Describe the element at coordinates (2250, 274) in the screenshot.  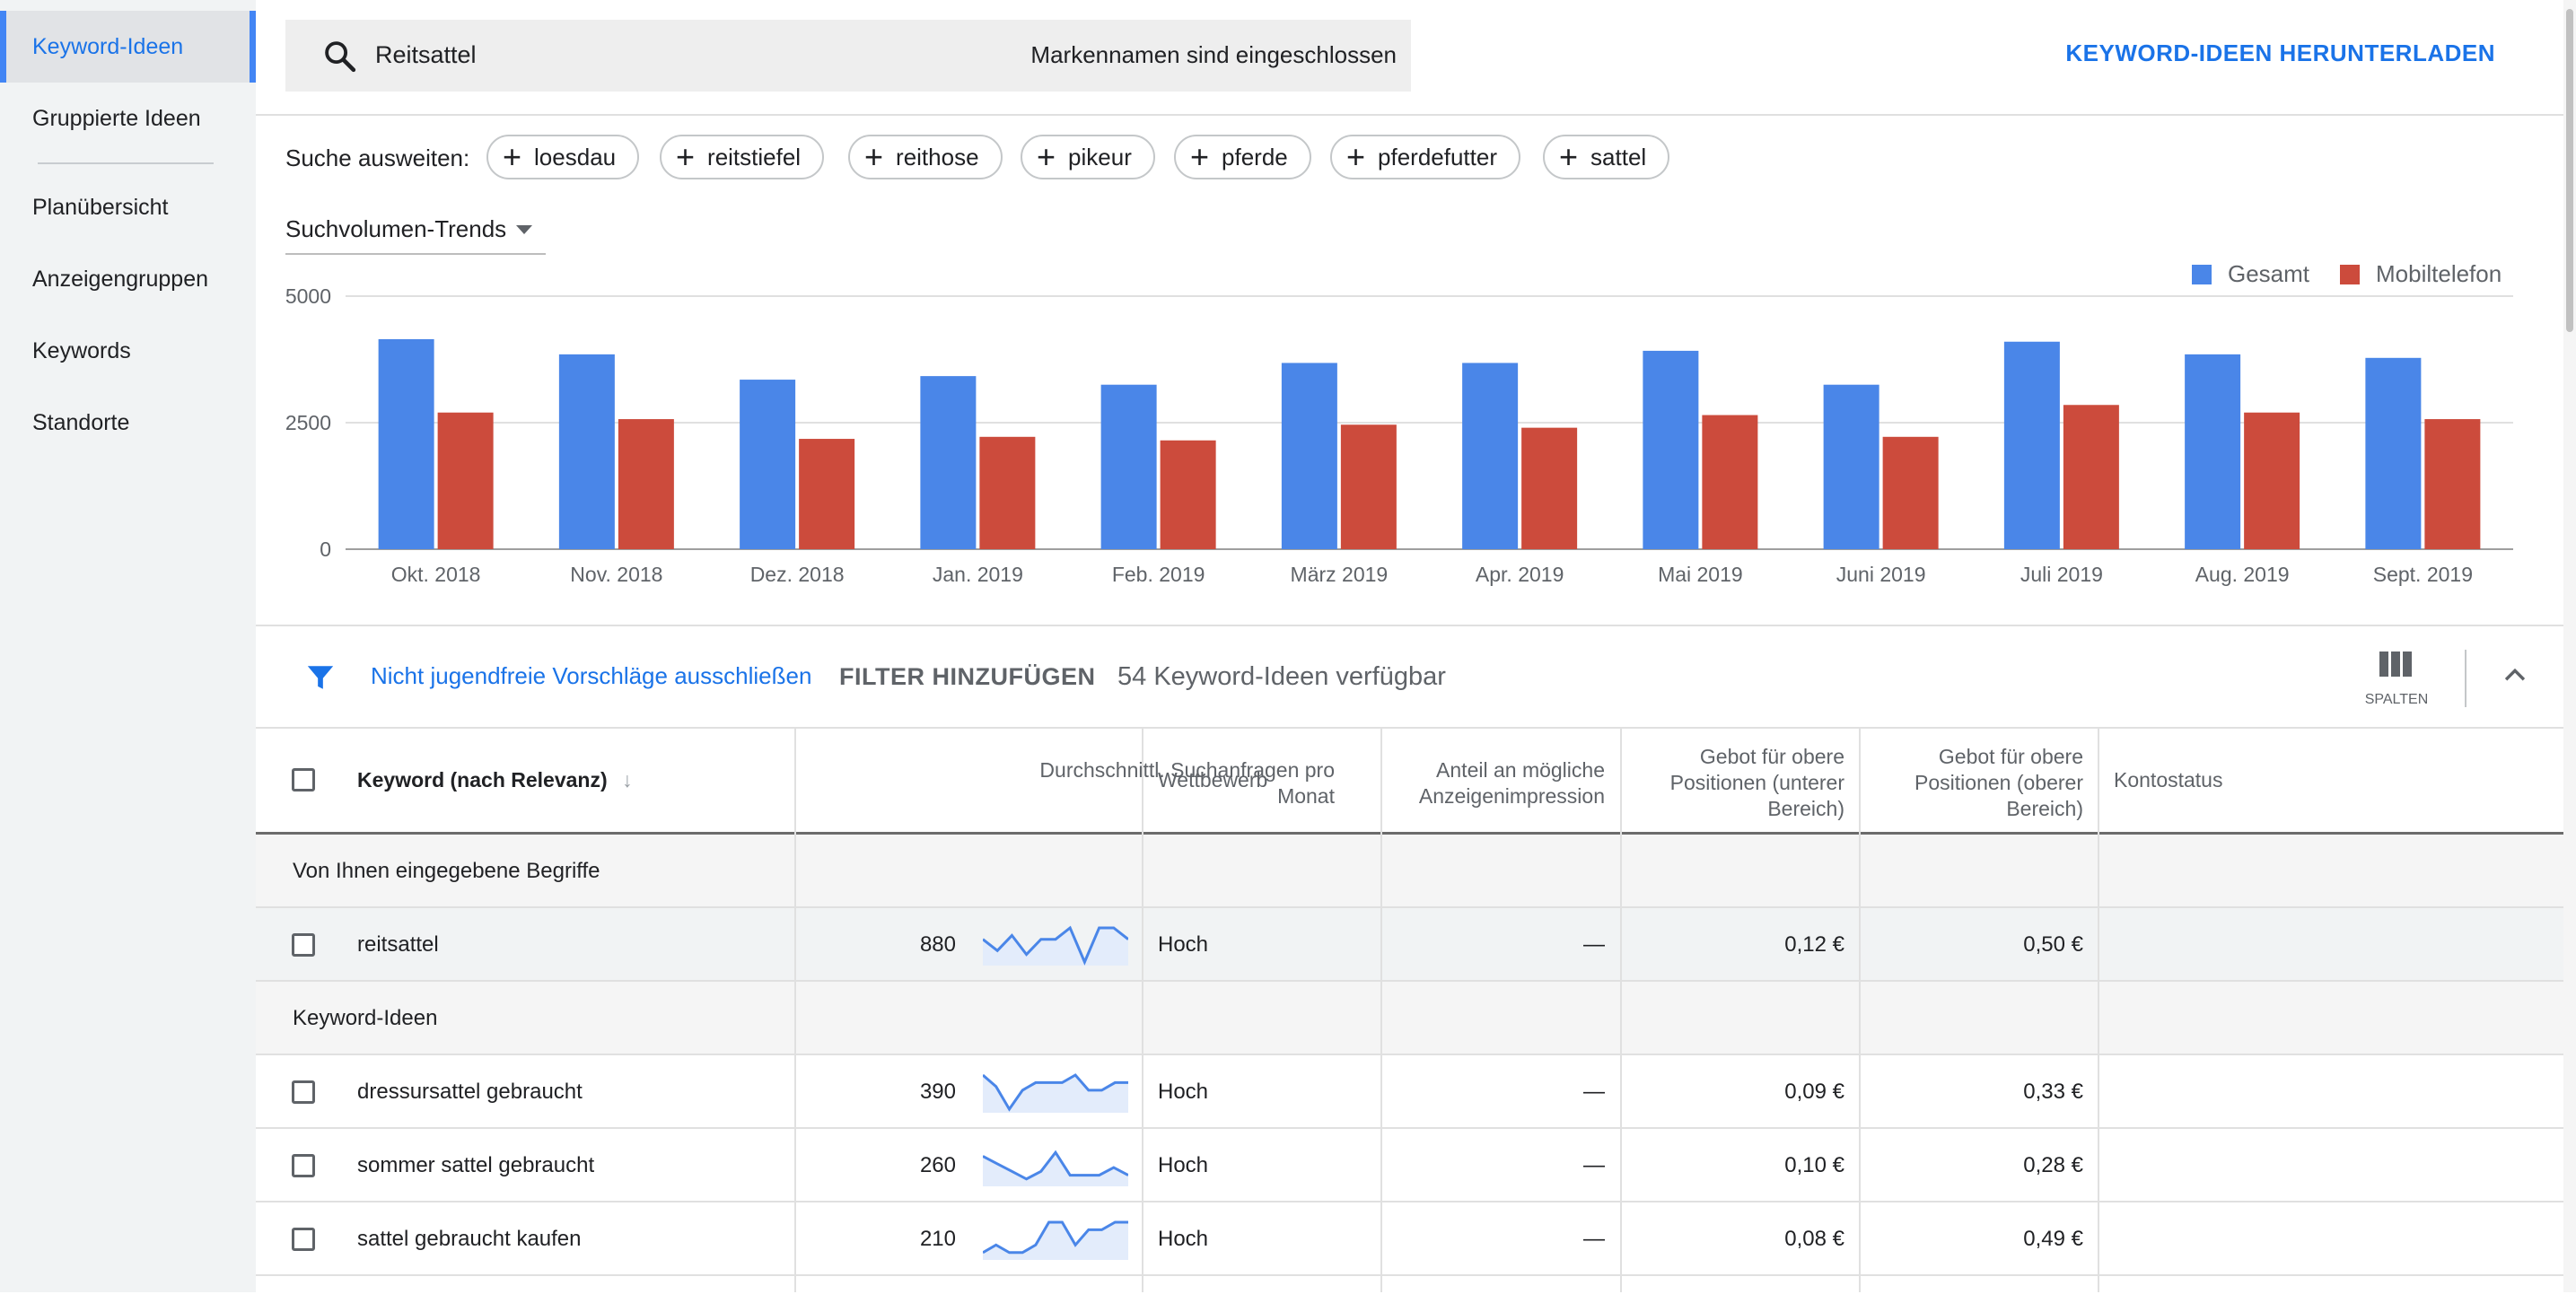
I see `legend-item-total: Gesamt` at that location.